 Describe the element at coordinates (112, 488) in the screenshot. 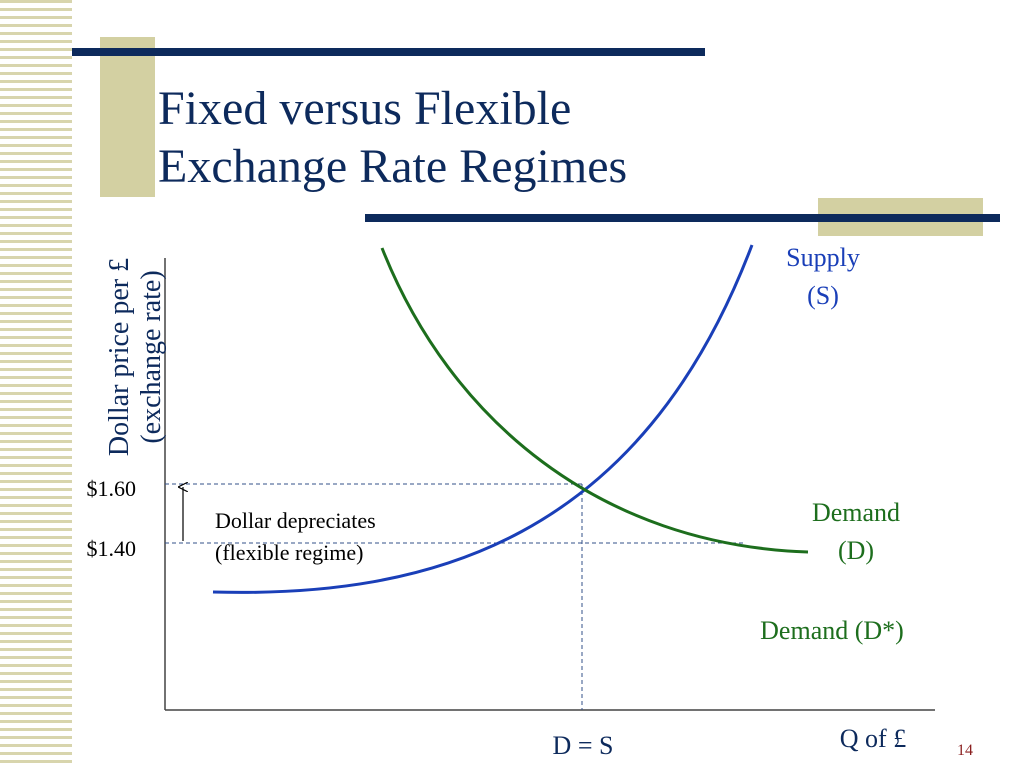

I see `price-label: $1.60` at that location.